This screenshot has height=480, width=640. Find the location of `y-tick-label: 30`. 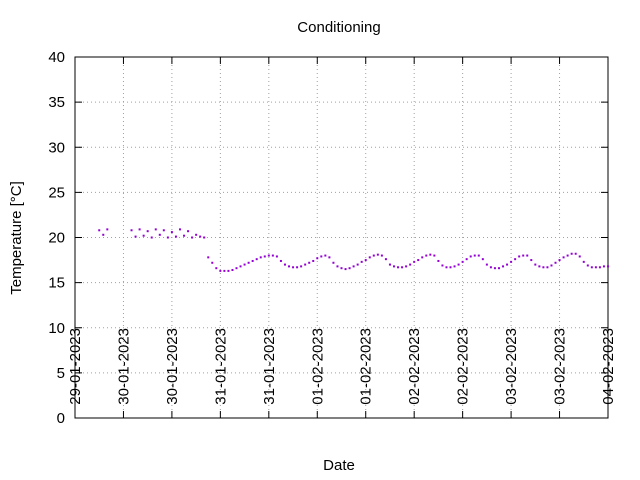

y-tick-label: 30 is located at coordinates (56, 147).